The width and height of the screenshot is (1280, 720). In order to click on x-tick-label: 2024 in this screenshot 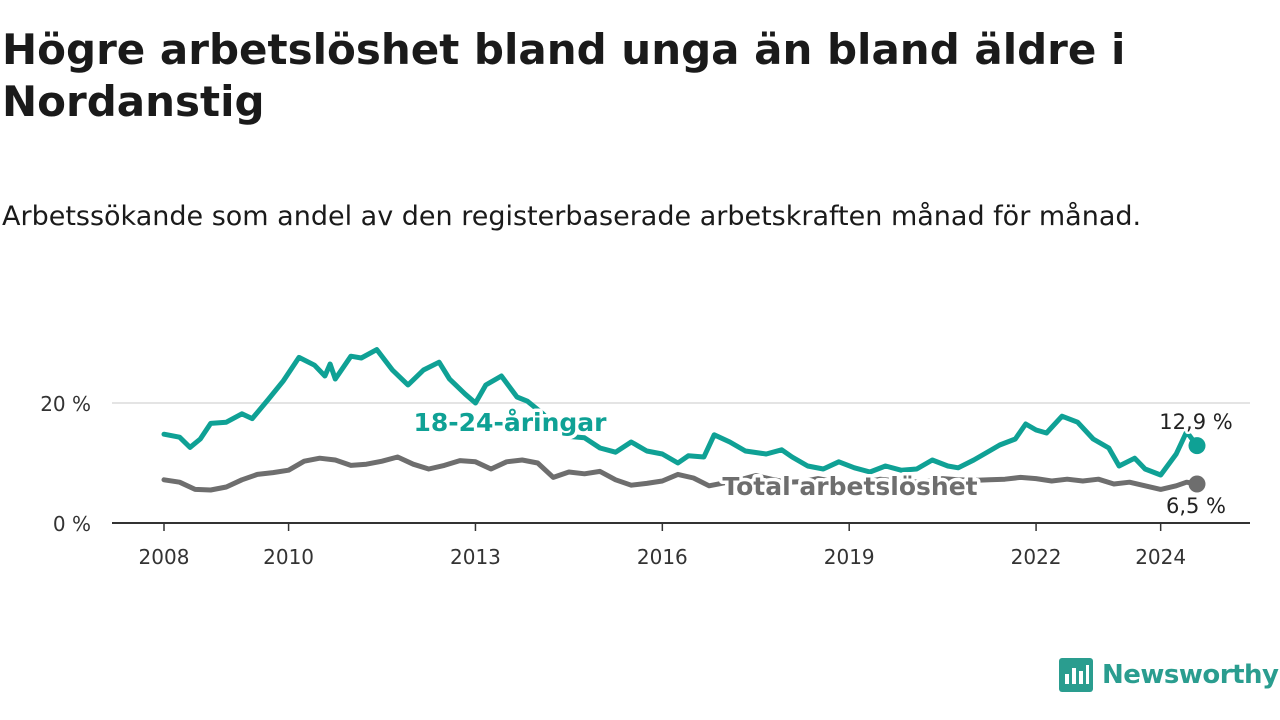, I will do `click(1160, 557)`.